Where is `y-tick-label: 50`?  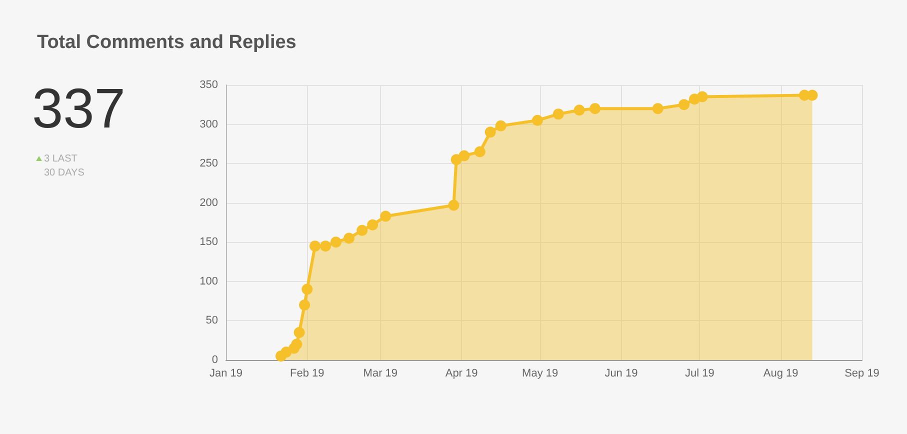
y-tick-label: 50 is located at coordinates (212, 320).